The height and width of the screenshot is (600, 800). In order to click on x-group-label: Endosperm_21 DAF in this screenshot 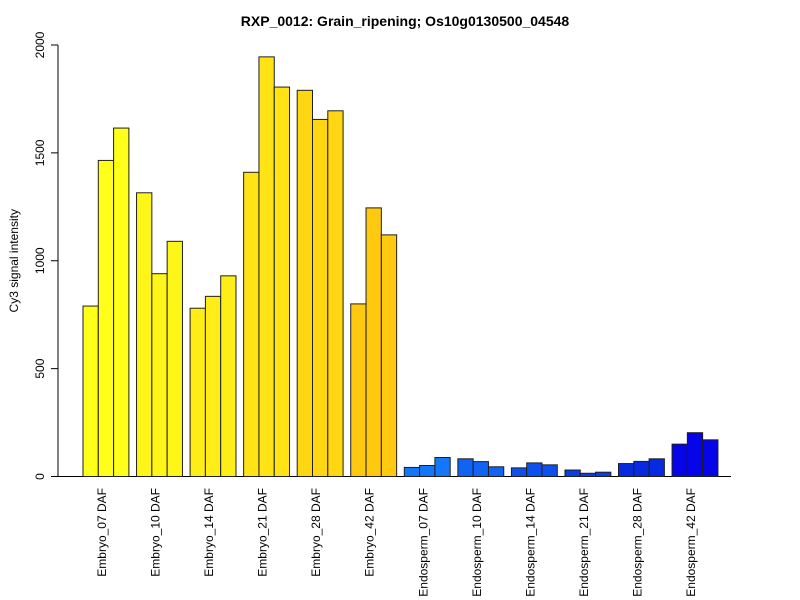, I will do `click(584, 542)`.